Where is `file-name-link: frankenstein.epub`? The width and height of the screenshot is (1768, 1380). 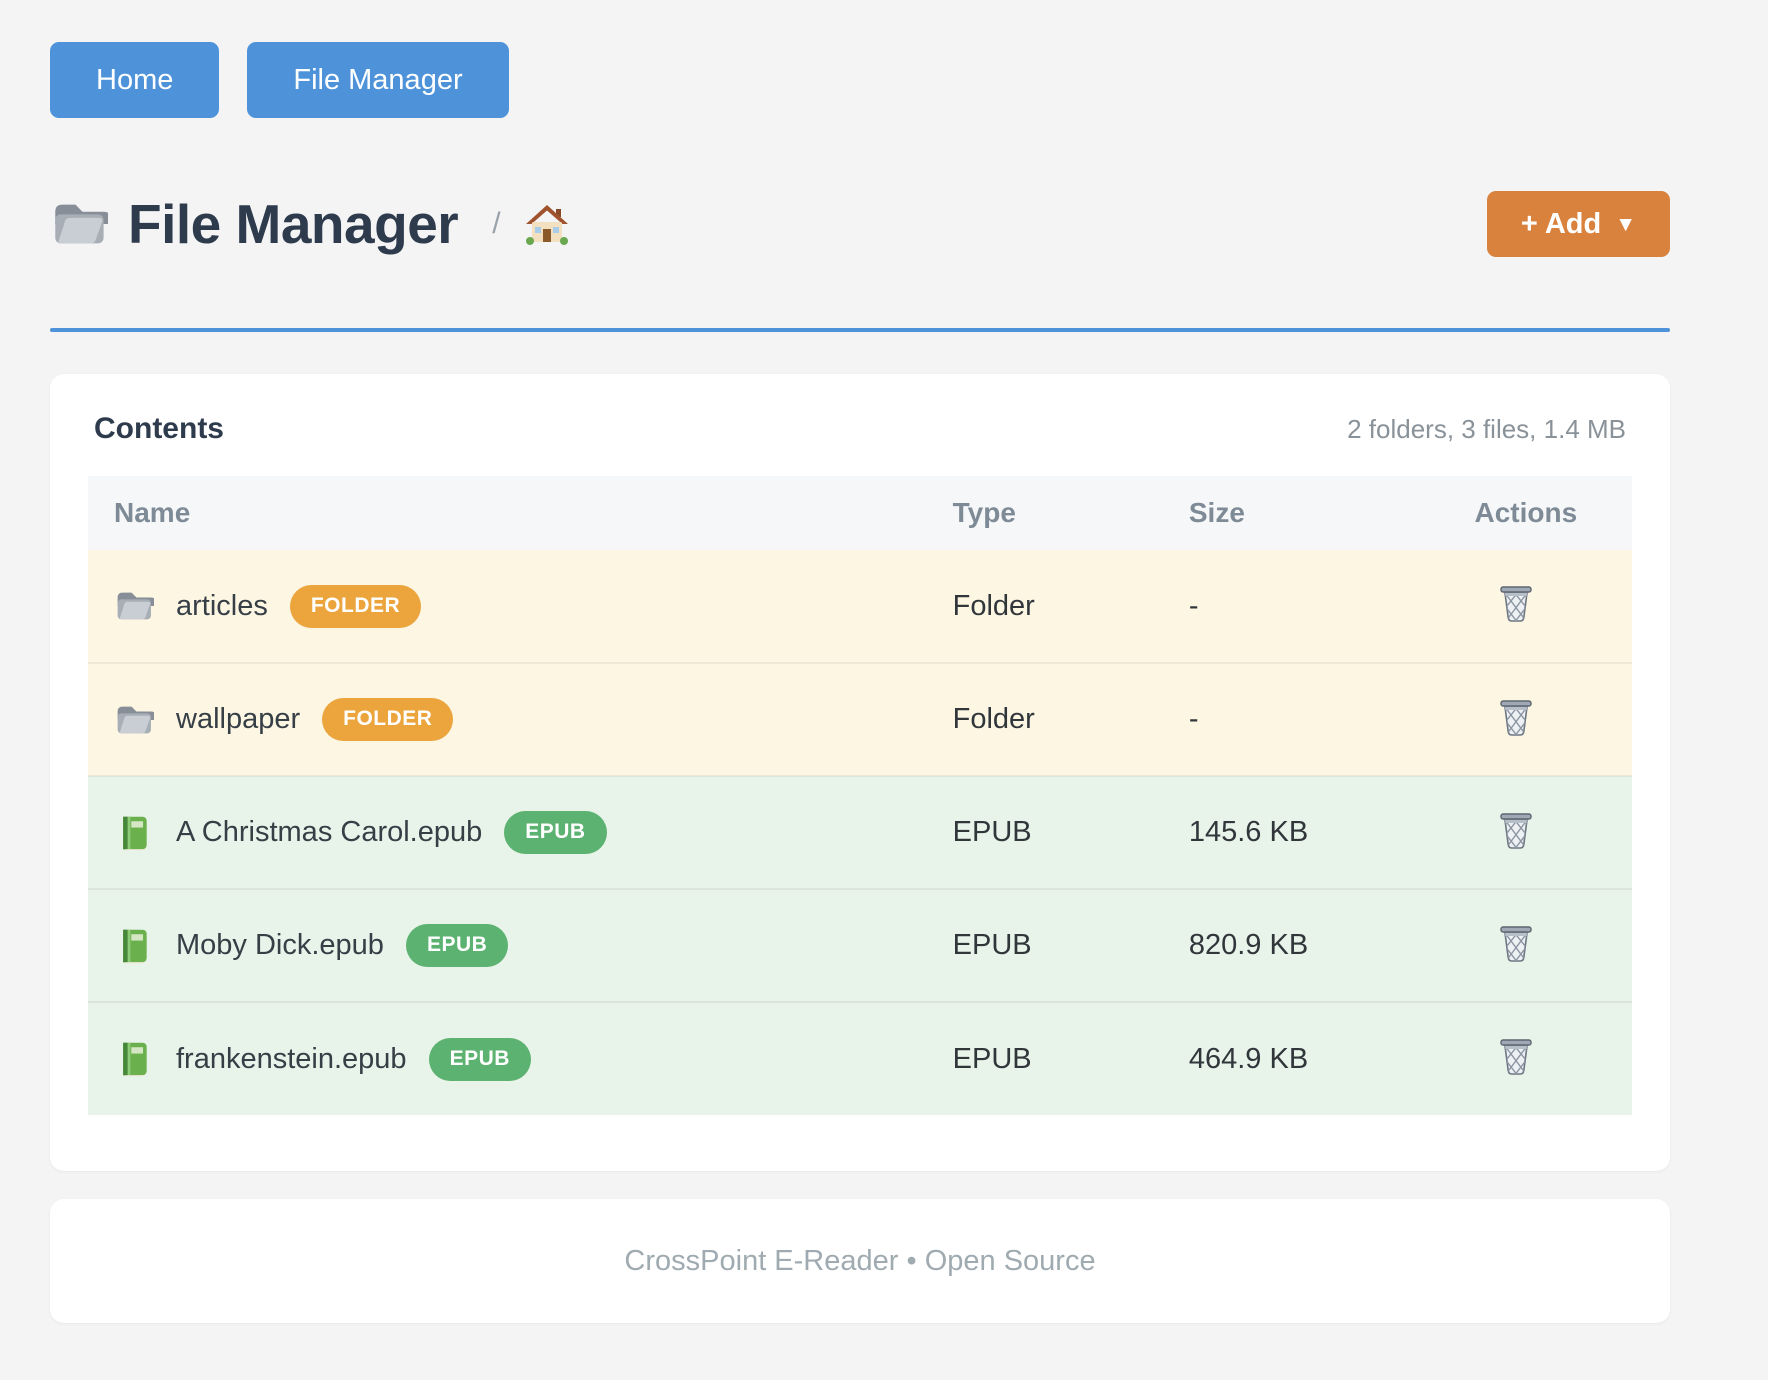 file-name-link: frankenstein.epub is located at coordinates (291, 1058).